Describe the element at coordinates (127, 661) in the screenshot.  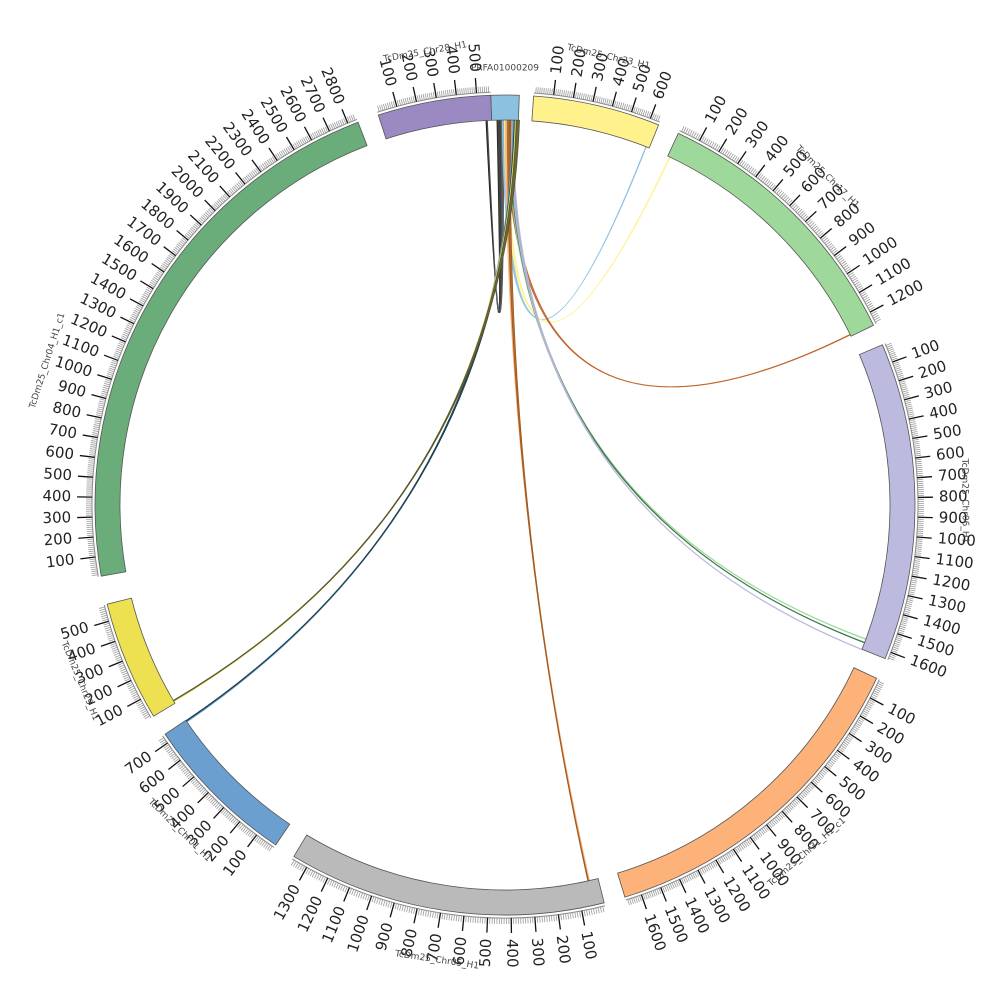
I see `tick-baseline-chr29` at that location.